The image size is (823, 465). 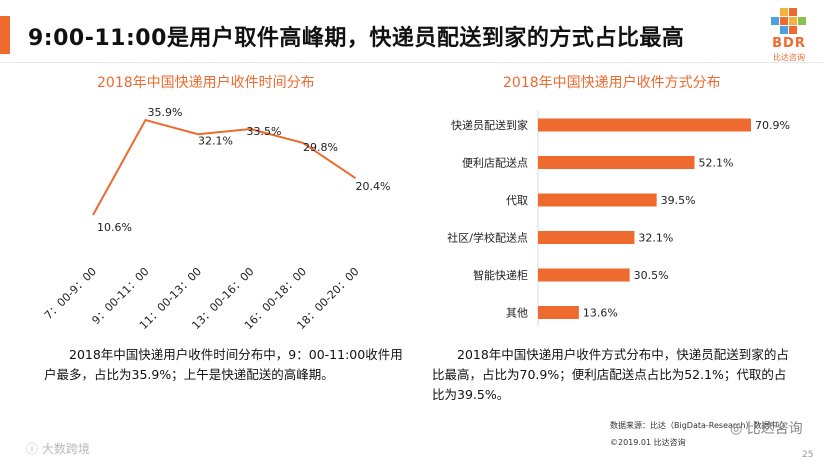 I want to click on logo-subtitle: 比达咨询, so click(x=789, y=57).